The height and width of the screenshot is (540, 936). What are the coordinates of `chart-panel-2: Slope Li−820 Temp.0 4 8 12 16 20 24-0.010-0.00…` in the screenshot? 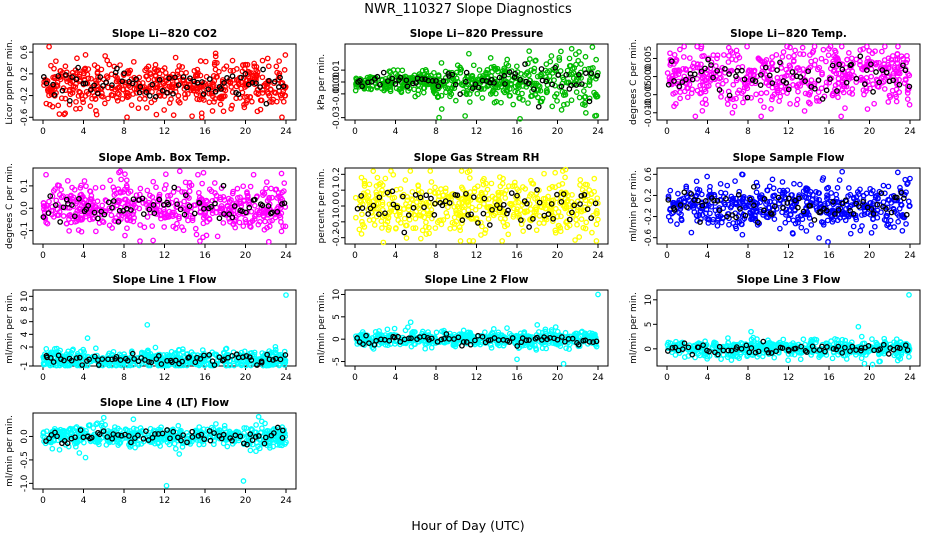 It's located at (775, 82).